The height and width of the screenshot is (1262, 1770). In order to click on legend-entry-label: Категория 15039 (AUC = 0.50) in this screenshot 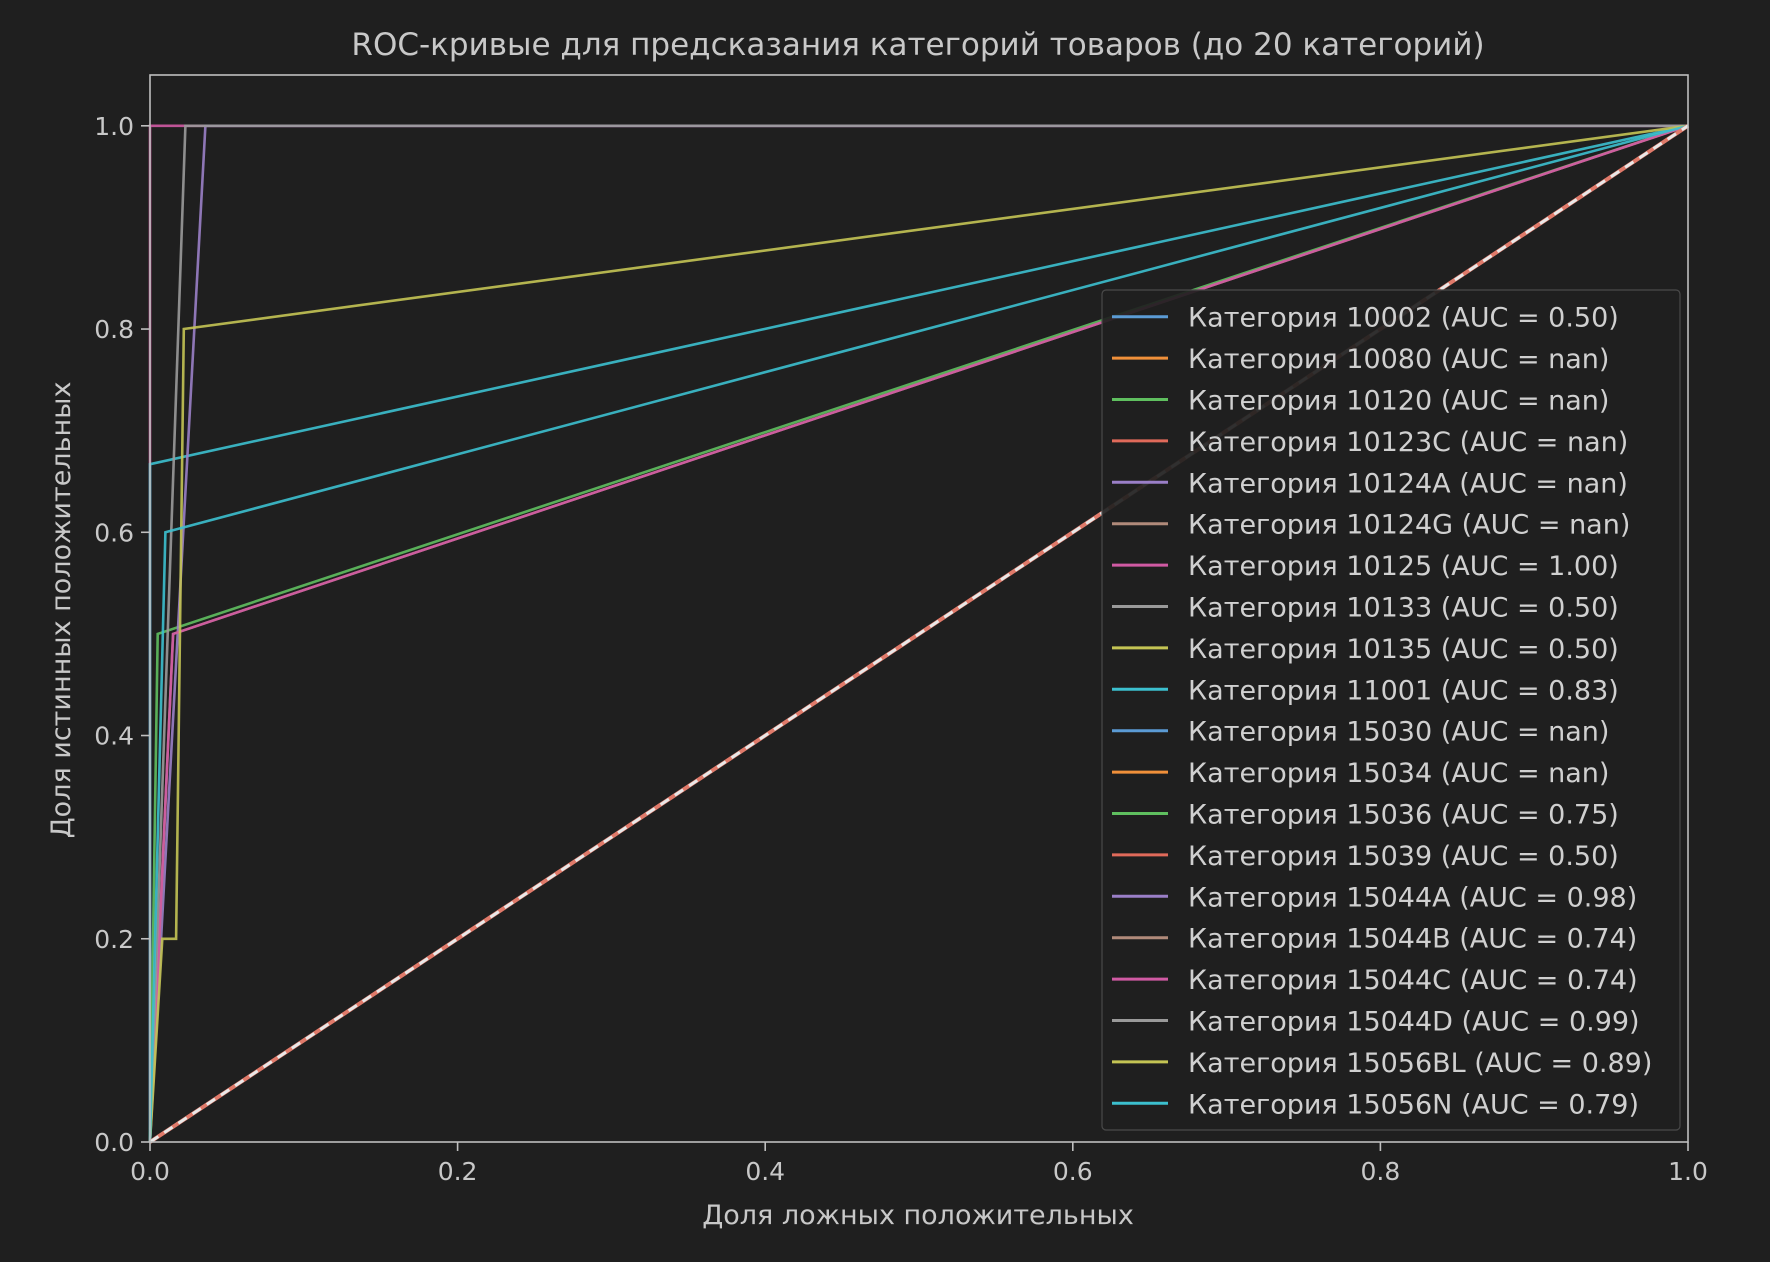, I will do `click(1403, 856)`.